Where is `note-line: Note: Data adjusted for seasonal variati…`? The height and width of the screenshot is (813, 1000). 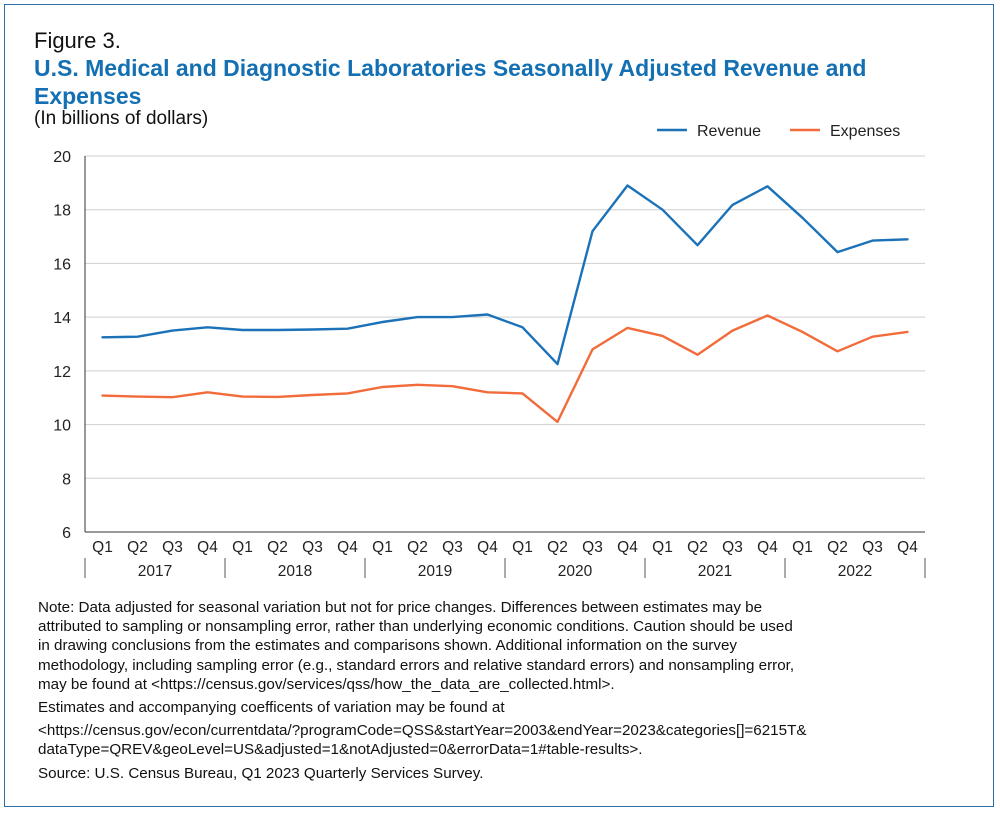
note-line: Note: Data adjusted for seasonal variati… is located at coordinates (400, 607).